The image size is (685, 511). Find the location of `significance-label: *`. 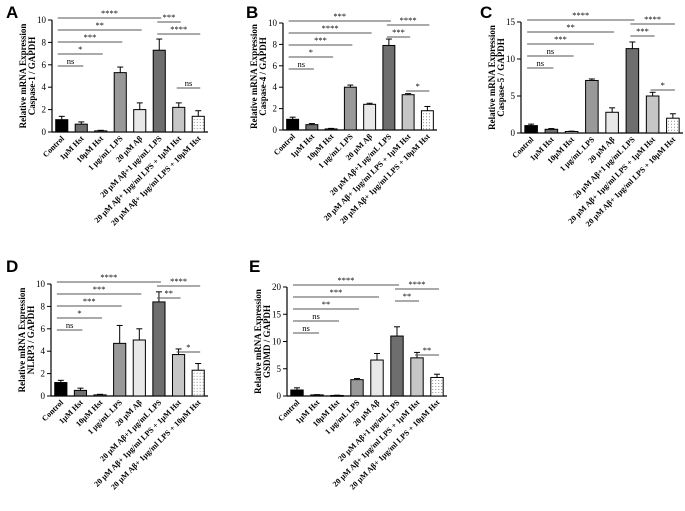

significance-label: * is located at coordinates (188, 347).